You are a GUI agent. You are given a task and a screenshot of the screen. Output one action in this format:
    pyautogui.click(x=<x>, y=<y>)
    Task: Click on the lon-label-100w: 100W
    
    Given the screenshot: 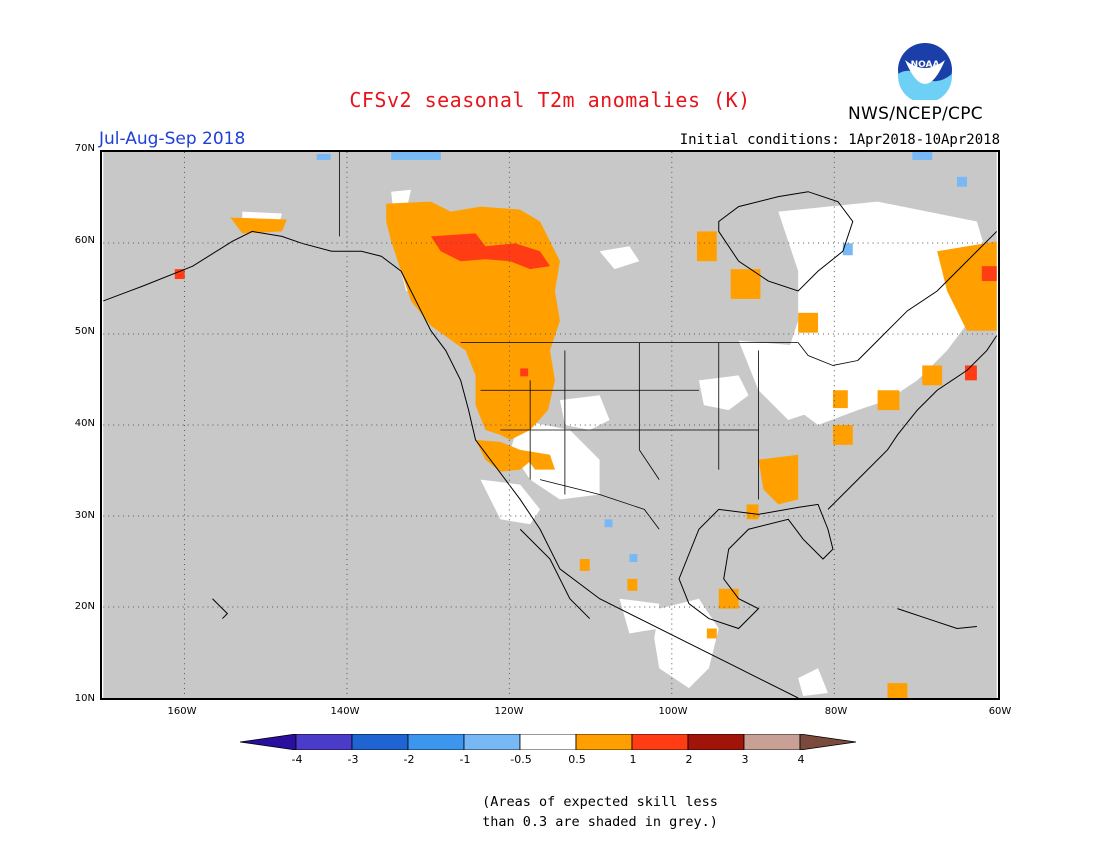 What is the action you would take?
    pyautogui.click(x=673, y=711)
    